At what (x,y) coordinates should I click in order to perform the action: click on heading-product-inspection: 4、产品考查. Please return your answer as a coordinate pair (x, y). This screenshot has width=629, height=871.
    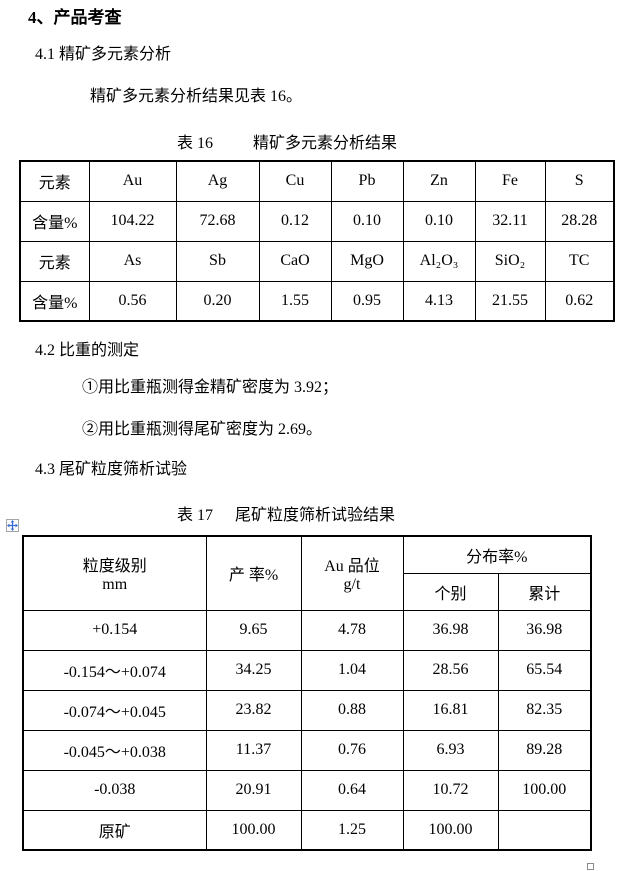
    Looking at the image, I should click on (75, 17).